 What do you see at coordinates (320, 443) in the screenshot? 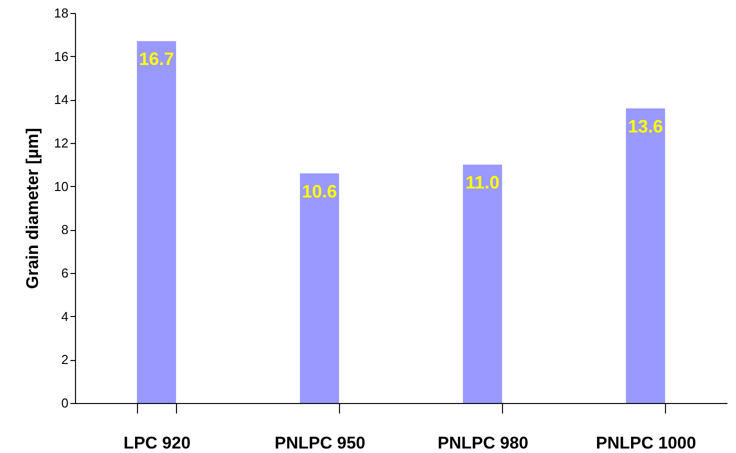
I see `x-tick-label: PNLPC 950` at bounding box center [320, 443].